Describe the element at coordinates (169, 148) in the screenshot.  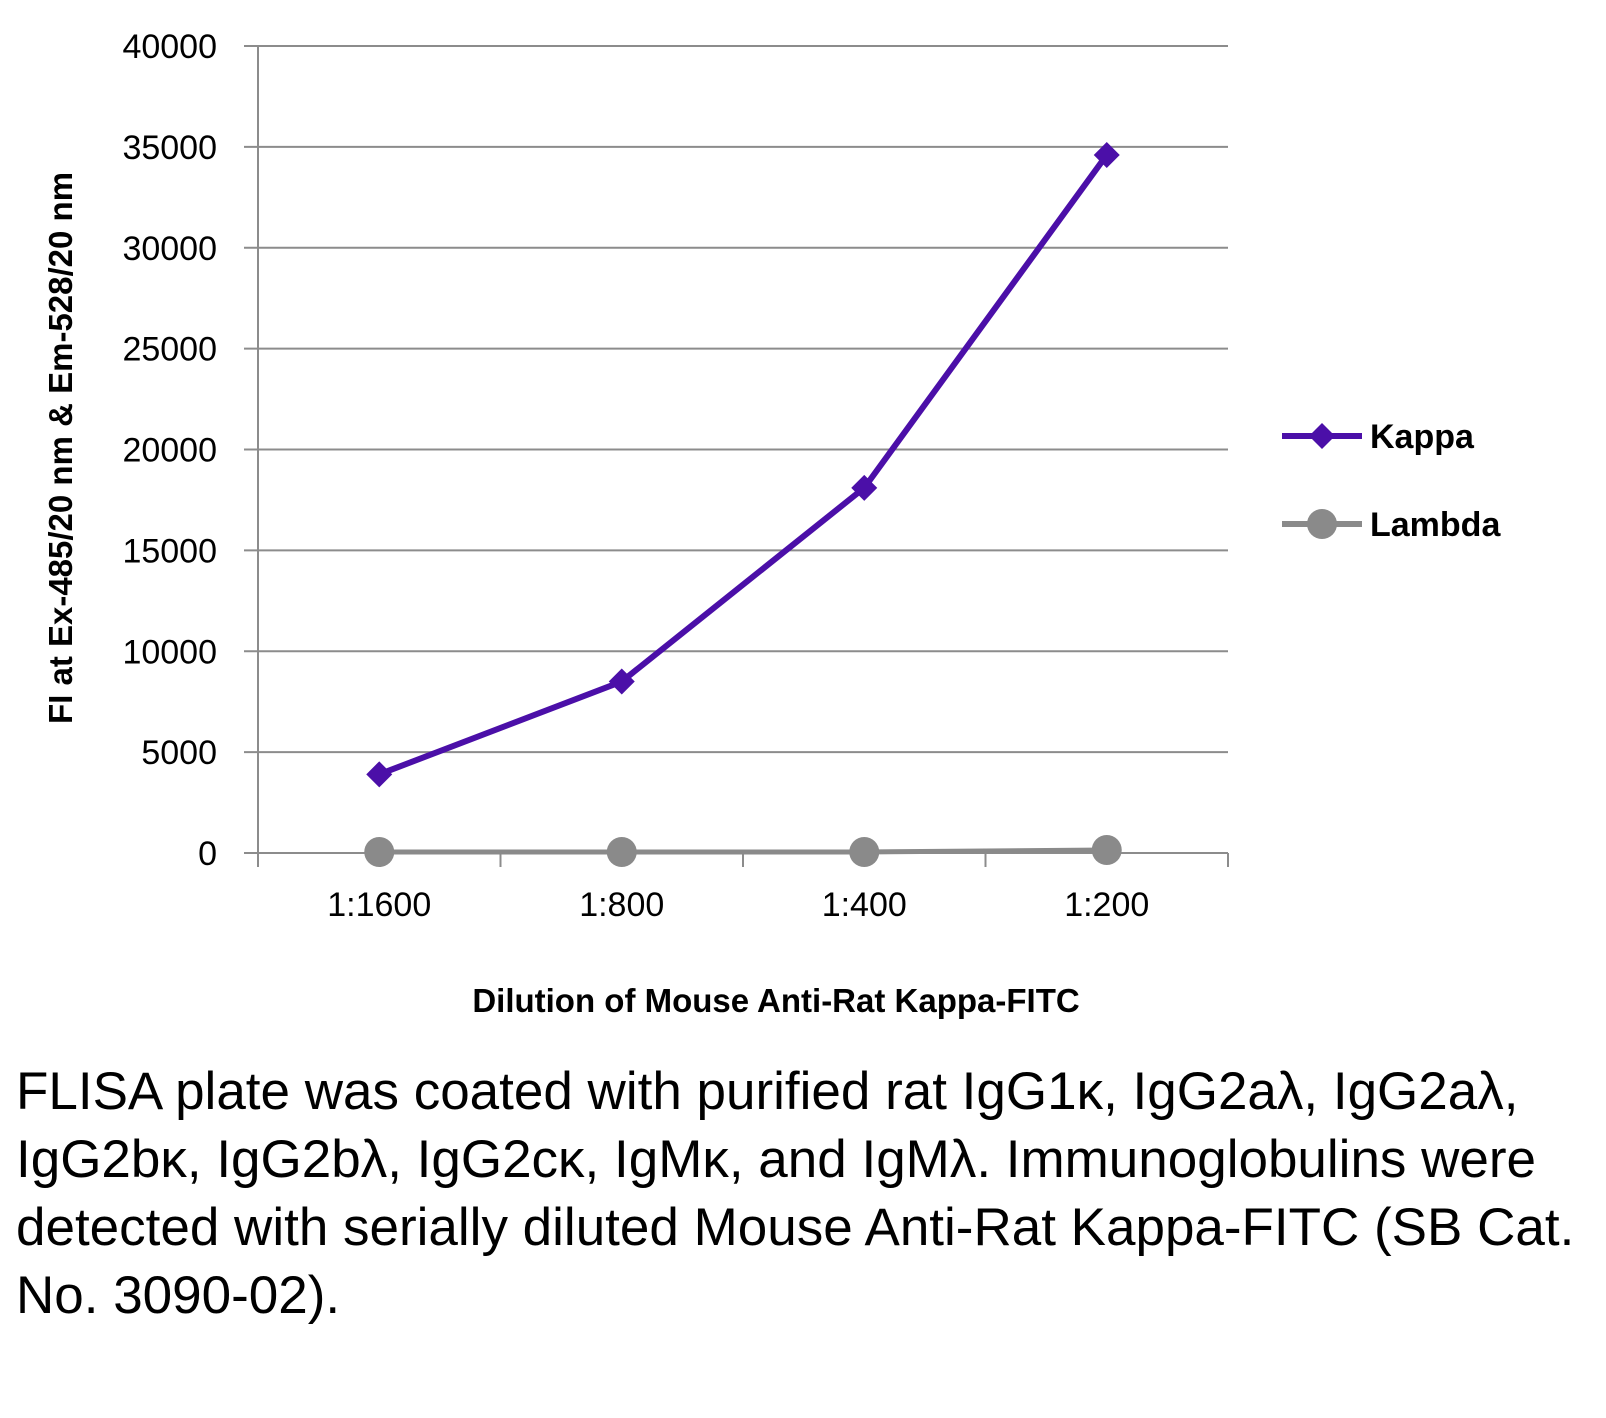
I see `y-tick-label: 35000` at that location.